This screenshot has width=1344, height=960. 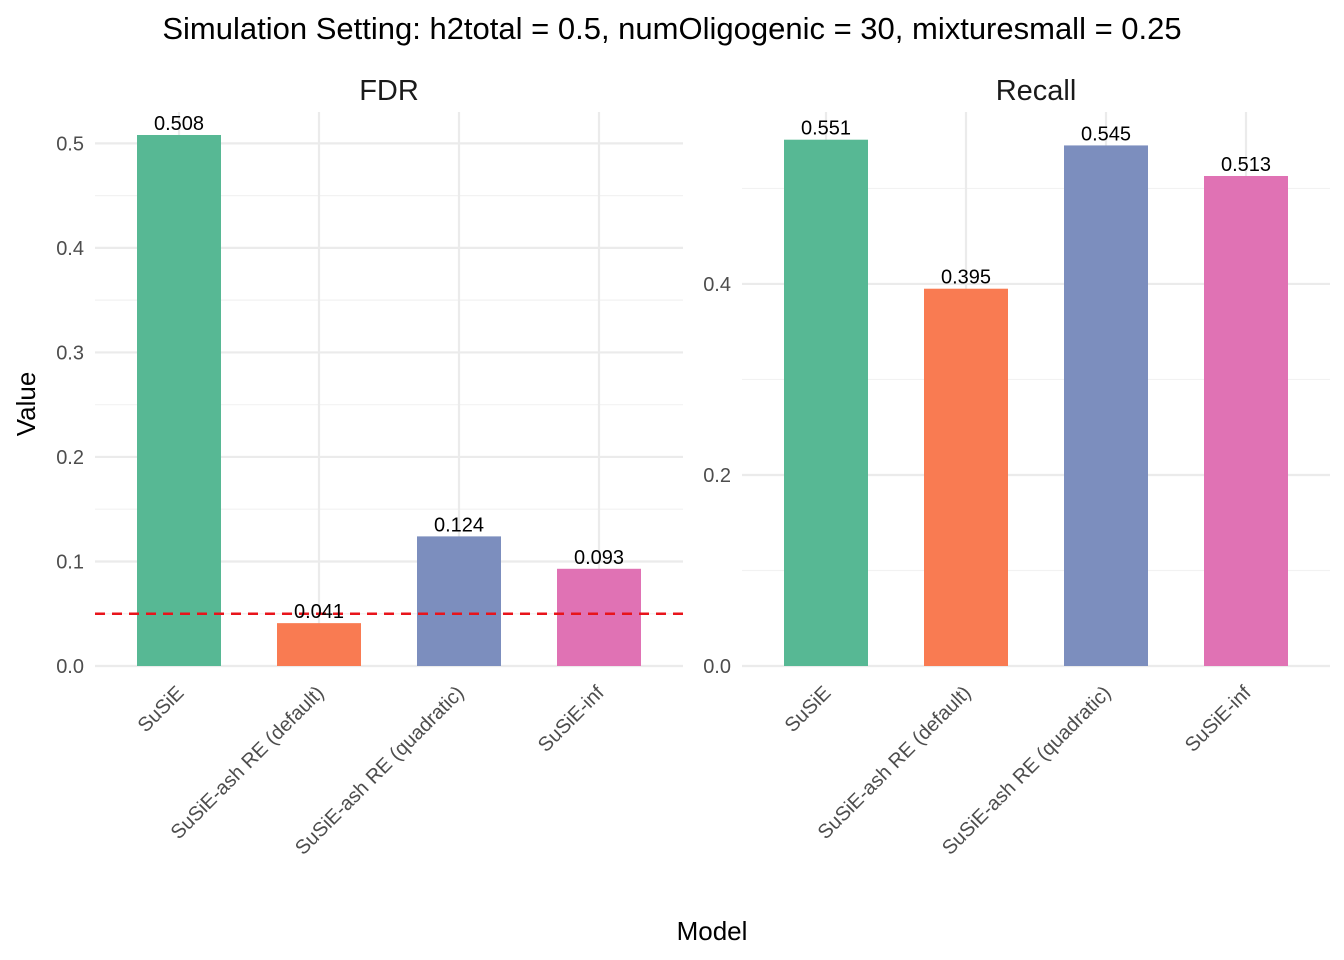 What do you see at coordinates (712, 931) in the screenshot?
I see `x-axis-label: Model` at bounding box center [712, 931].